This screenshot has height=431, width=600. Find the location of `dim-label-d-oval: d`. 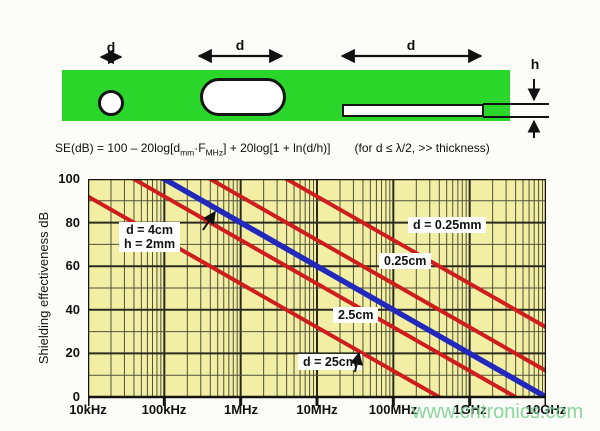

dim-label-d-oval: d is located at coordinates (240, 45).